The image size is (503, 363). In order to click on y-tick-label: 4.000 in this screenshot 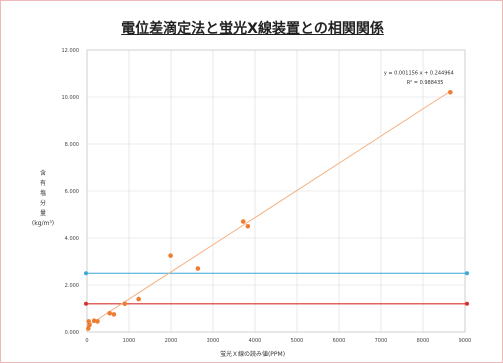, I will do `click(72, 239)`.